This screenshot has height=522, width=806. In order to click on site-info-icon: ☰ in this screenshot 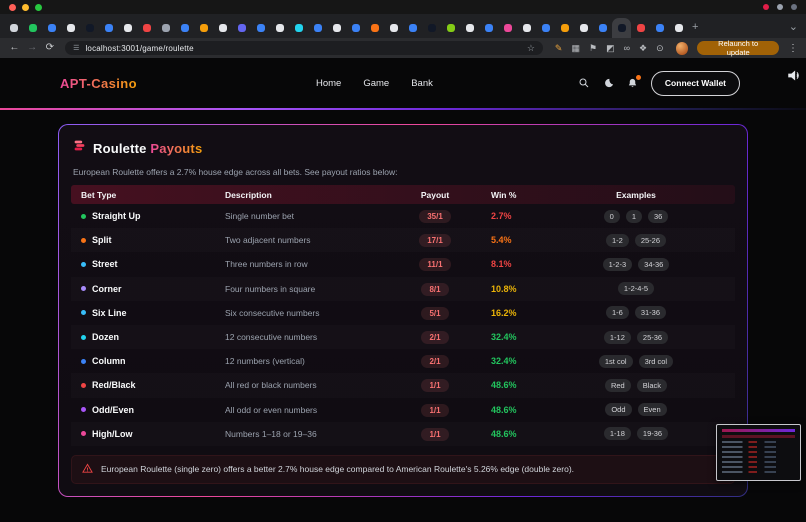, I will do `click(76, 48)`.